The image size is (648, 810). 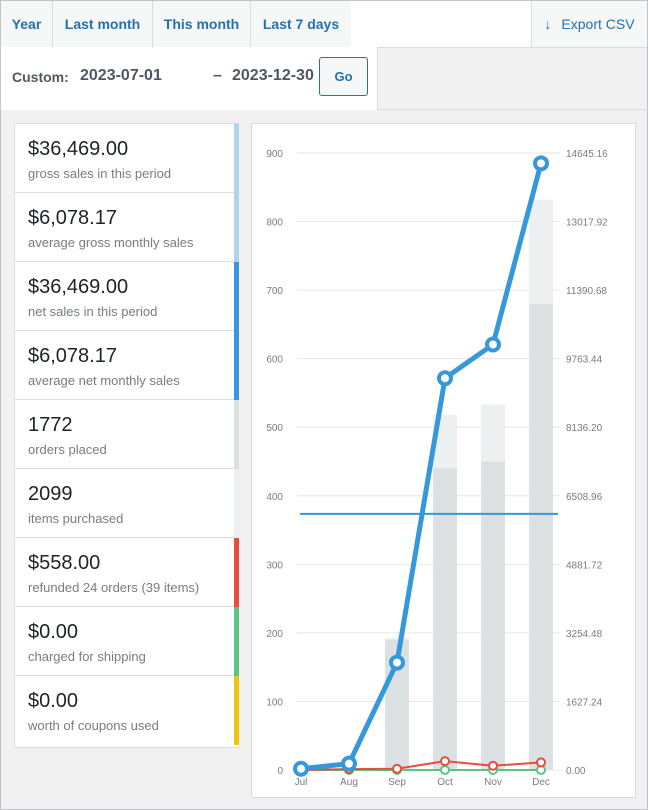 What do you see at coordinates (40, 77) in the screenshot?
I see `custom-label: Custom:` at bounding box center [40, 77].